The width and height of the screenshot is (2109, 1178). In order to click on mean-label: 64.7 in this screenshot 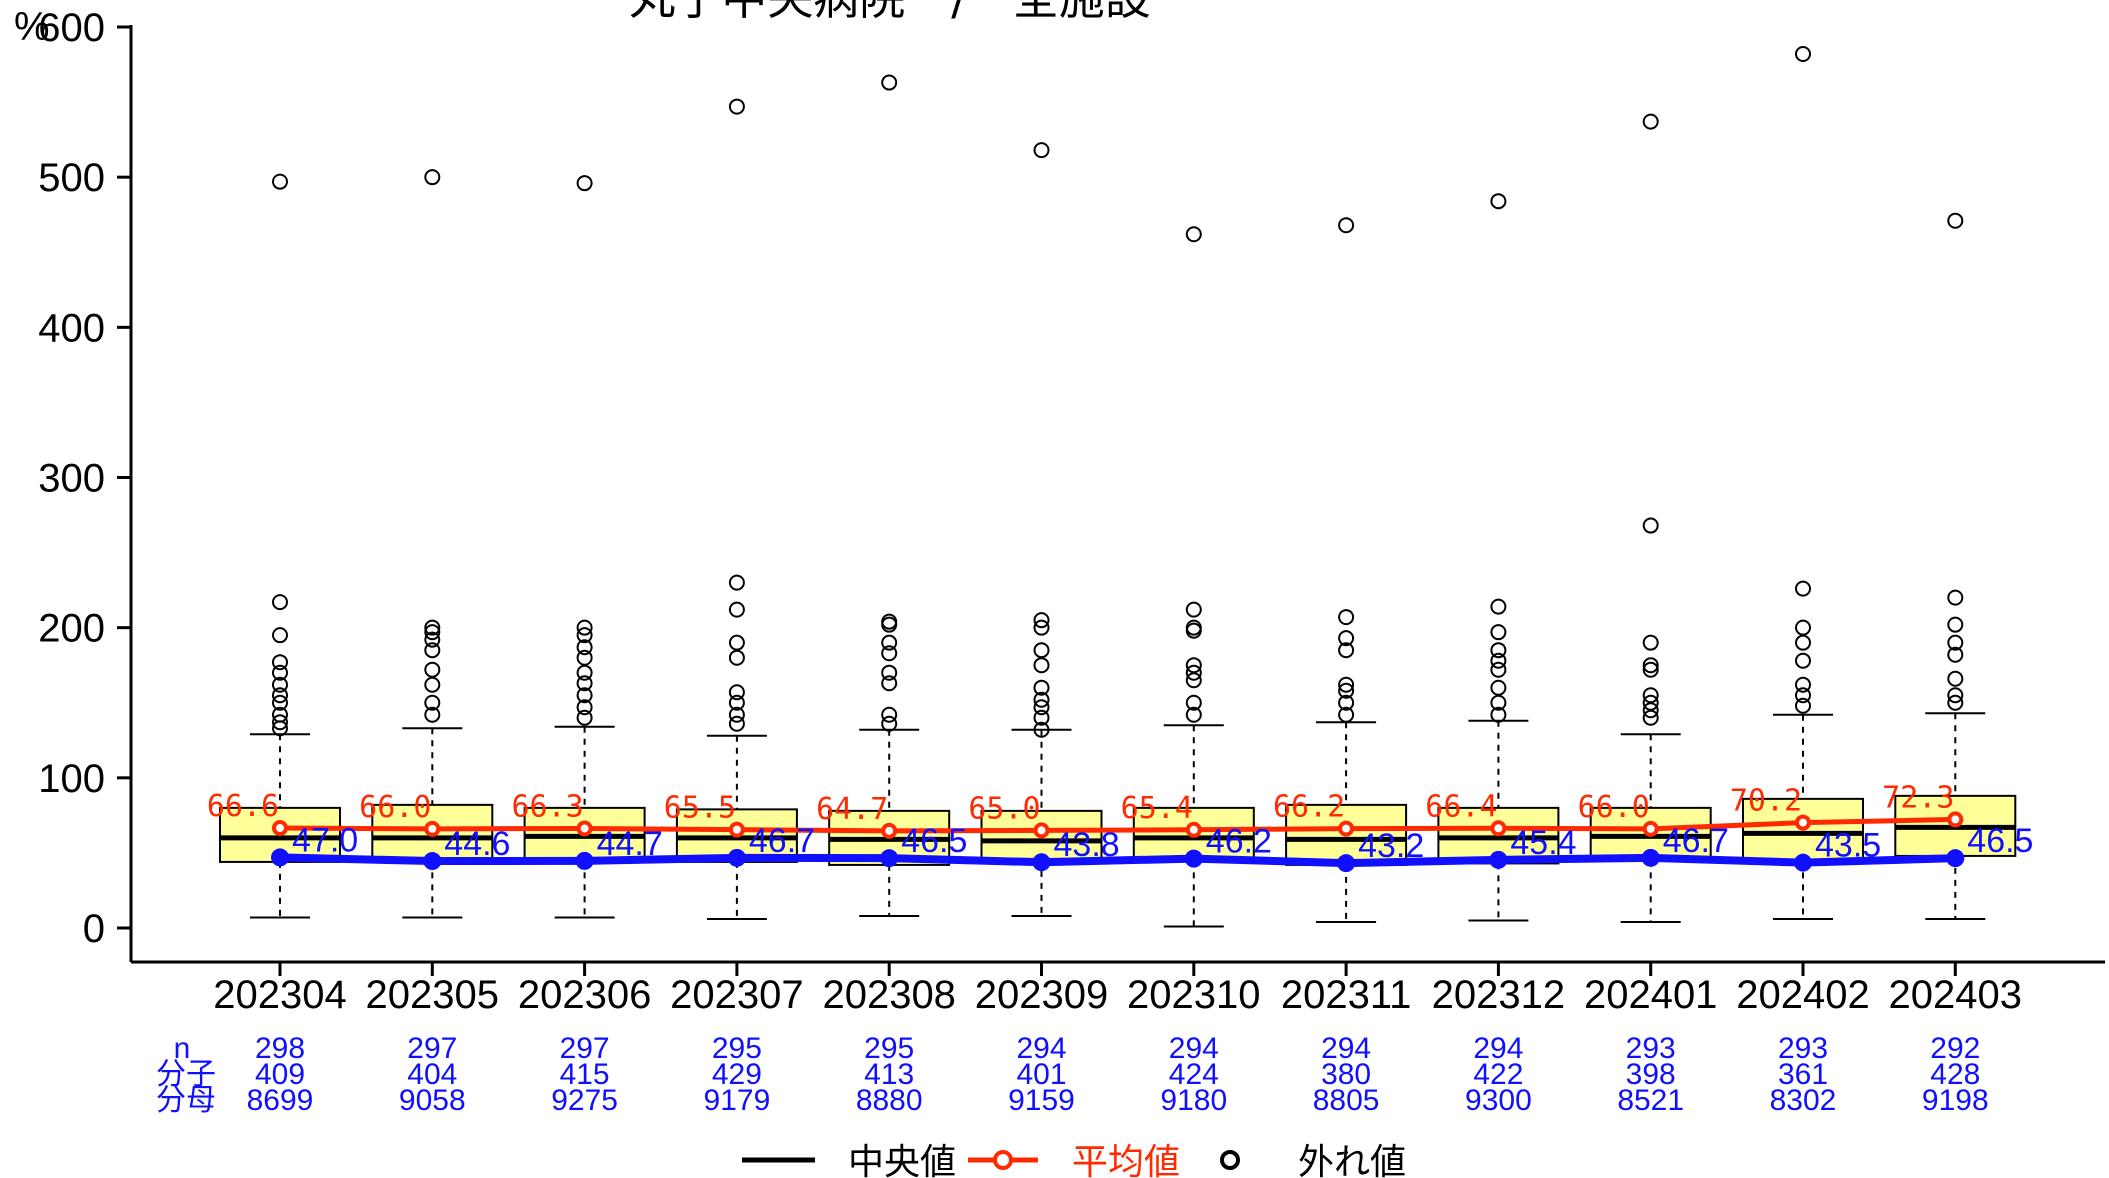, I will do `click(852, 809)`.